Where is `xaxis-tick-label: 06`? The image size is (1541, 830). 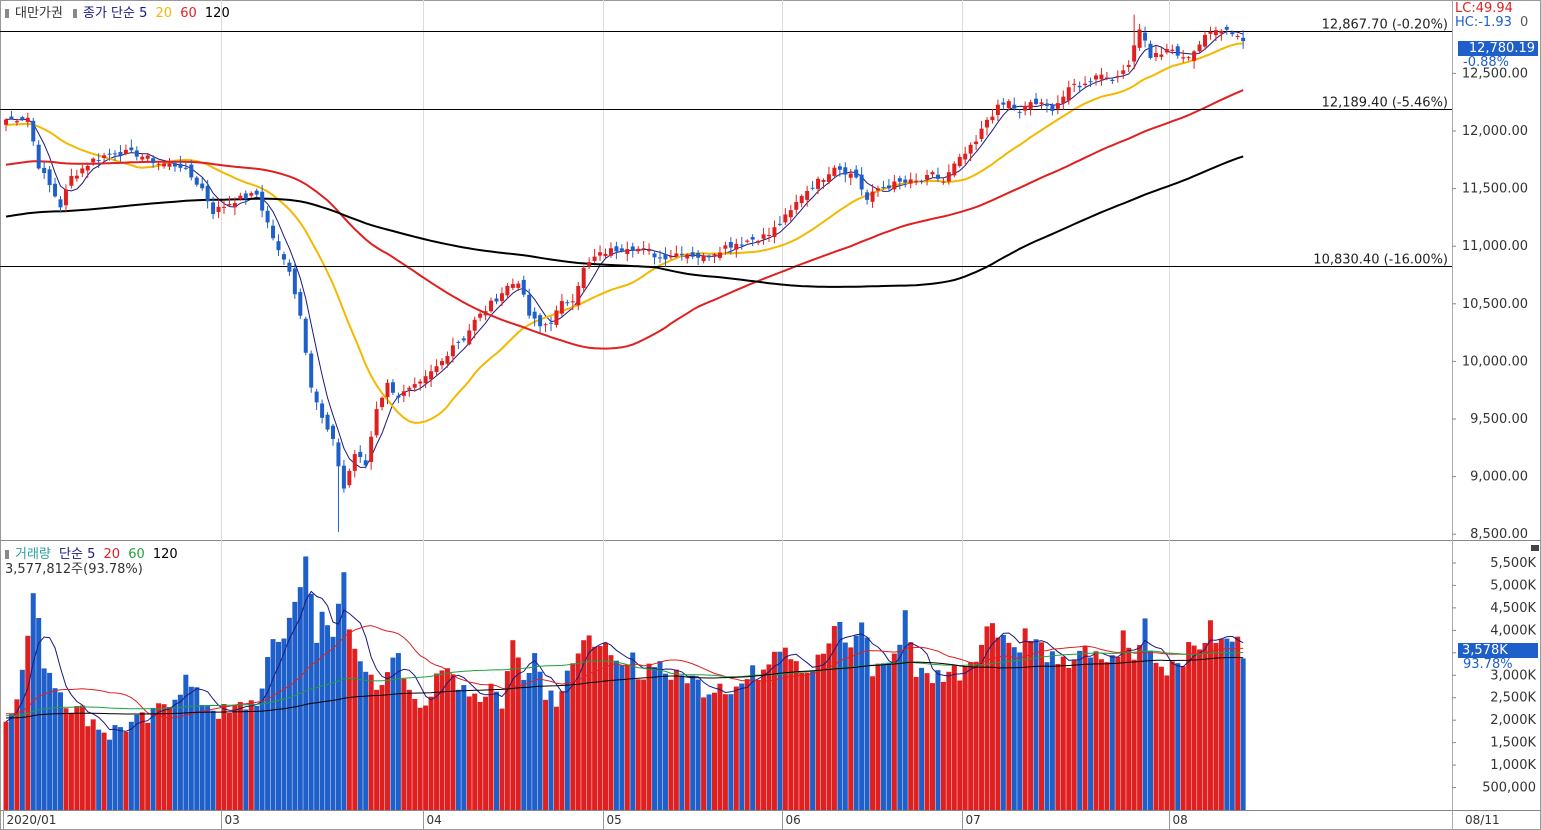 xaxis-tick-label: 06 is located at coordinates (793, 820).